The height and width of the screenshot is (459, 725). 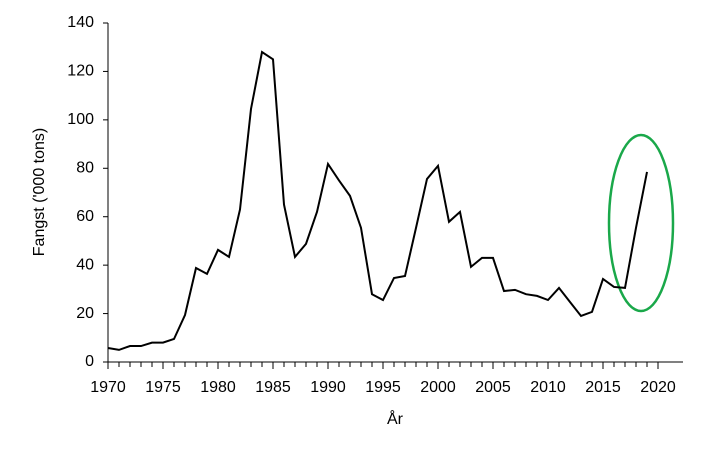 What do you see at coordinates (603, 387) in the screenshot?
I see `x-tick-label: 2015` at bounding box center [603, 387].